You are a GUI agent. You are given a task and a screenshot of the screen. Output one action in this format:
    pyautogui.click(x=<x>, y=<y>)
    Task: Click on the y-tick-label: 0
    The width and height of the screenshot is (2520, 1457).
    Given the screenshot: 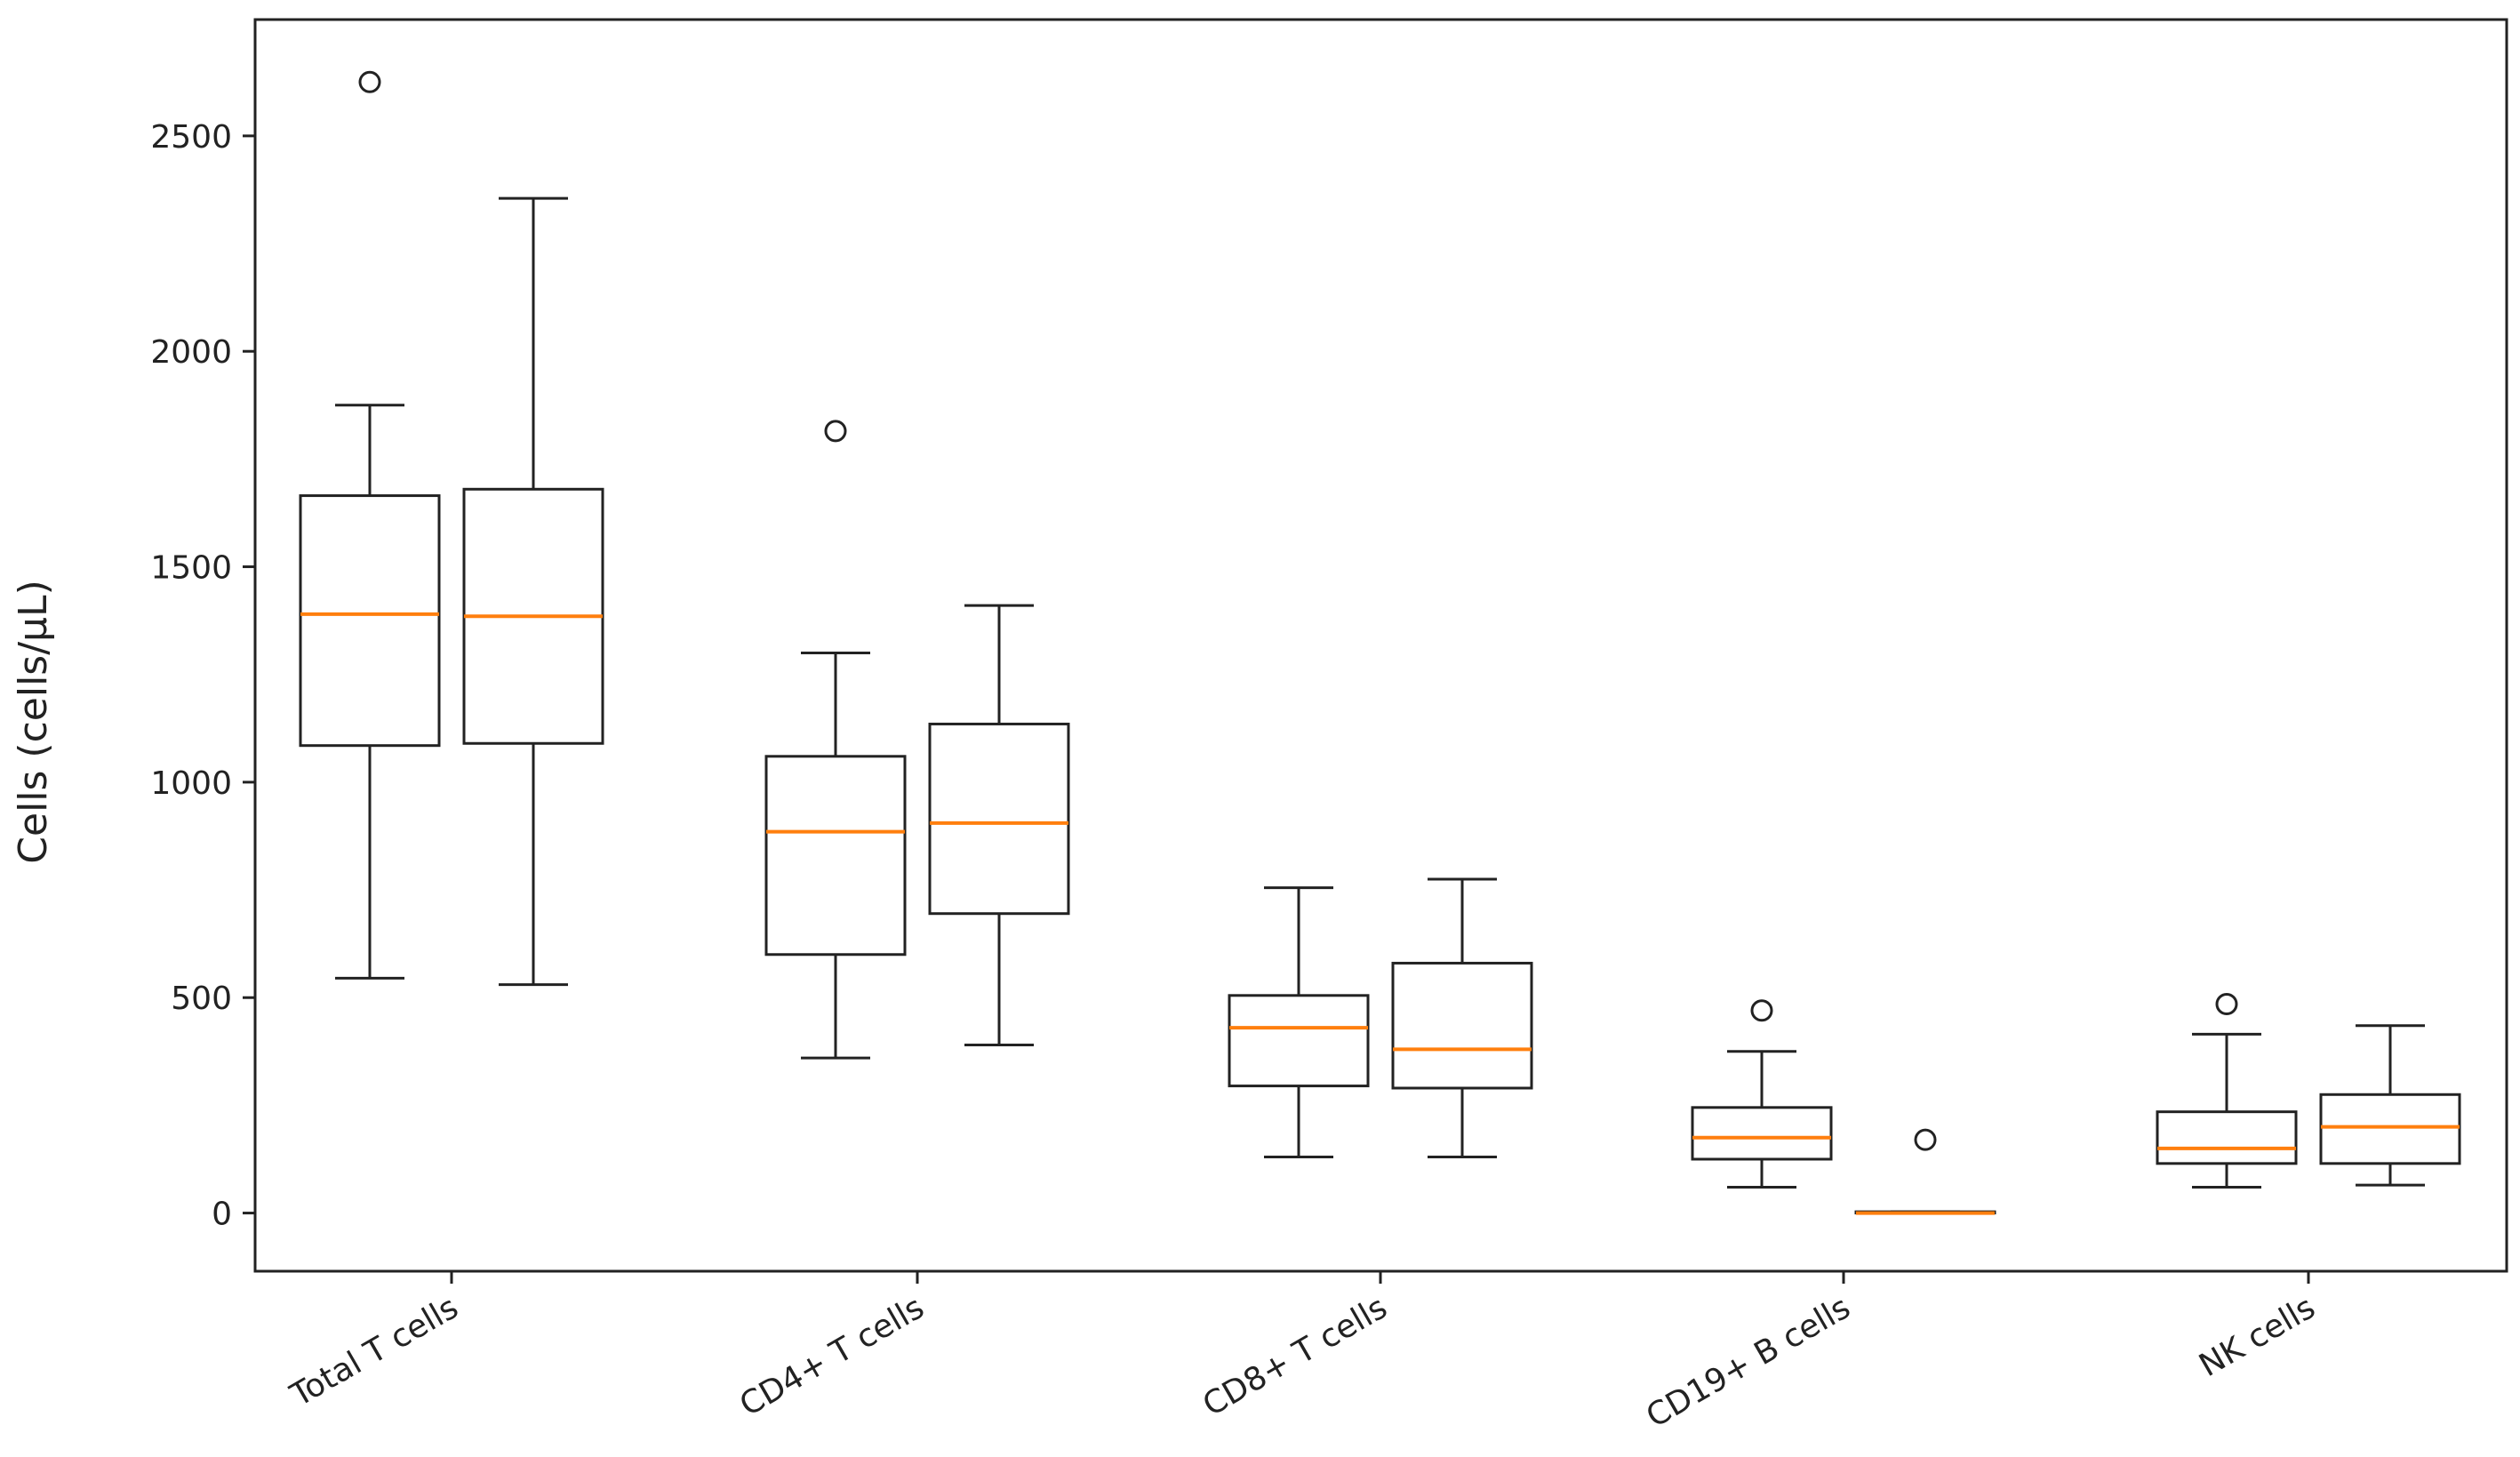 What is the action you would take?
    pyautogui.click(x=222, y=1215)
    